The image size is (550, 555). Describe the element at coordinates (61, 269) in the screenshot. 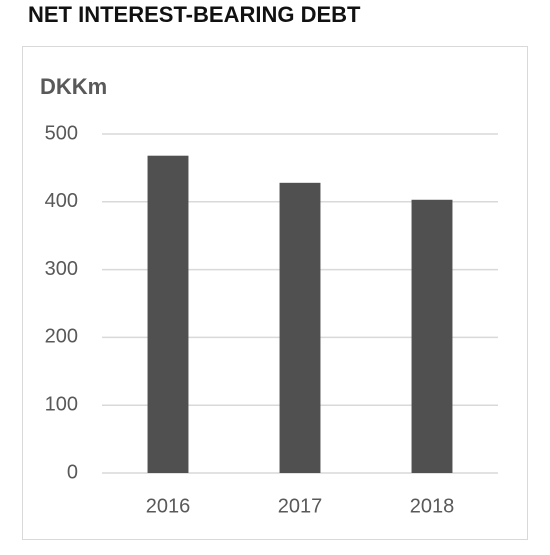

I see `y-tick-label: 300` at that location.